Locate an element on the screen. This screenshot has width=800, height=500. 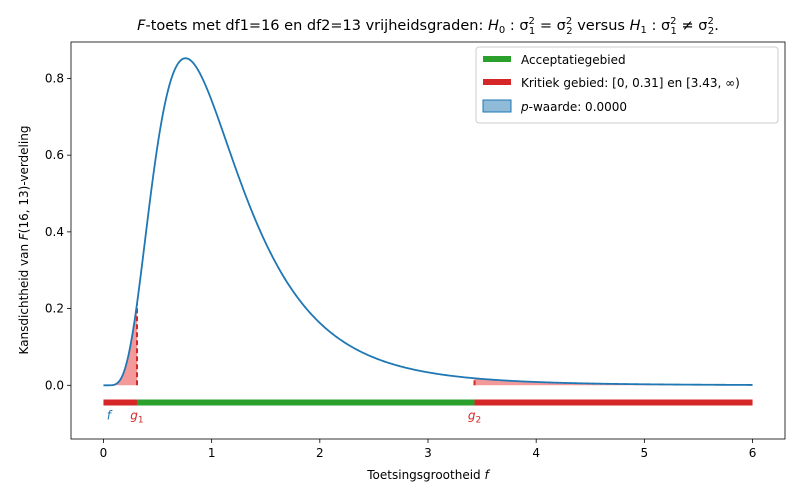
x-axis-ticks: 0 1 2 3 4 5 6 is located at coordinates (428, 449).